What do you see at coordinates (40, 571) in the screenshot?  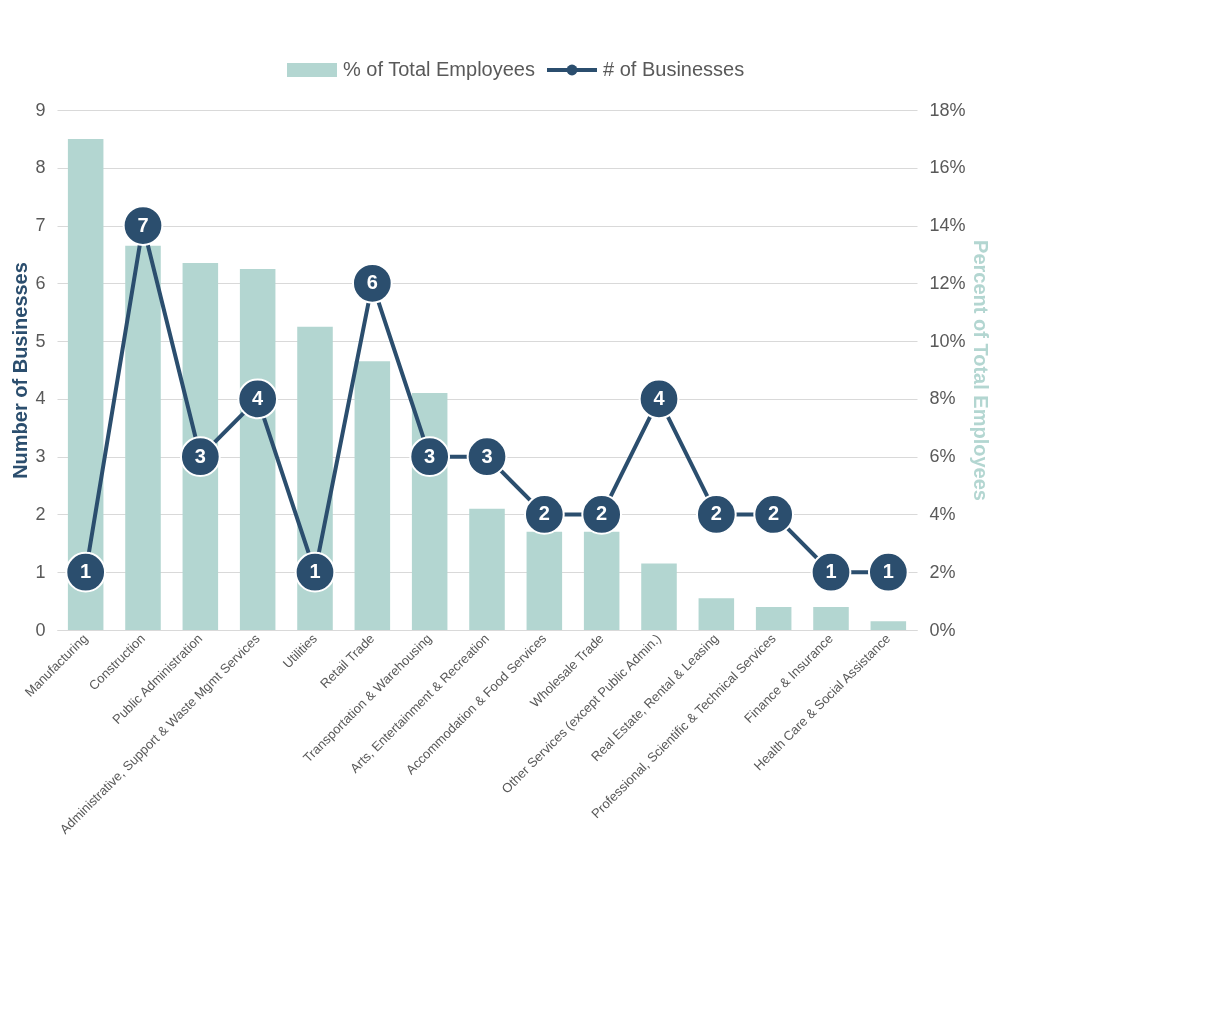 I see `y-tick-label: 1` at bounding box center [40, 571].